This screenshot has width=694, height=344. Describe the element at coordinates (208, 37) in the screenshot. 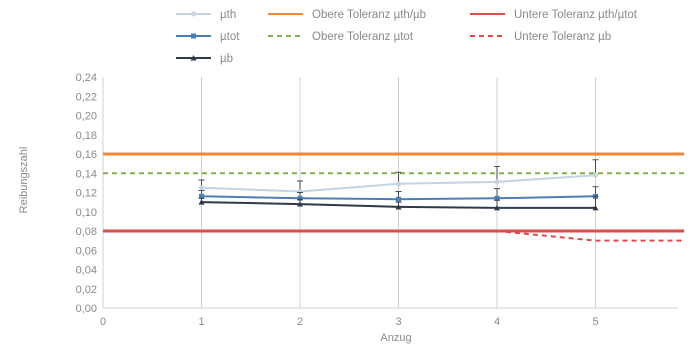

I see `legend-item-2: µtot` at that location.